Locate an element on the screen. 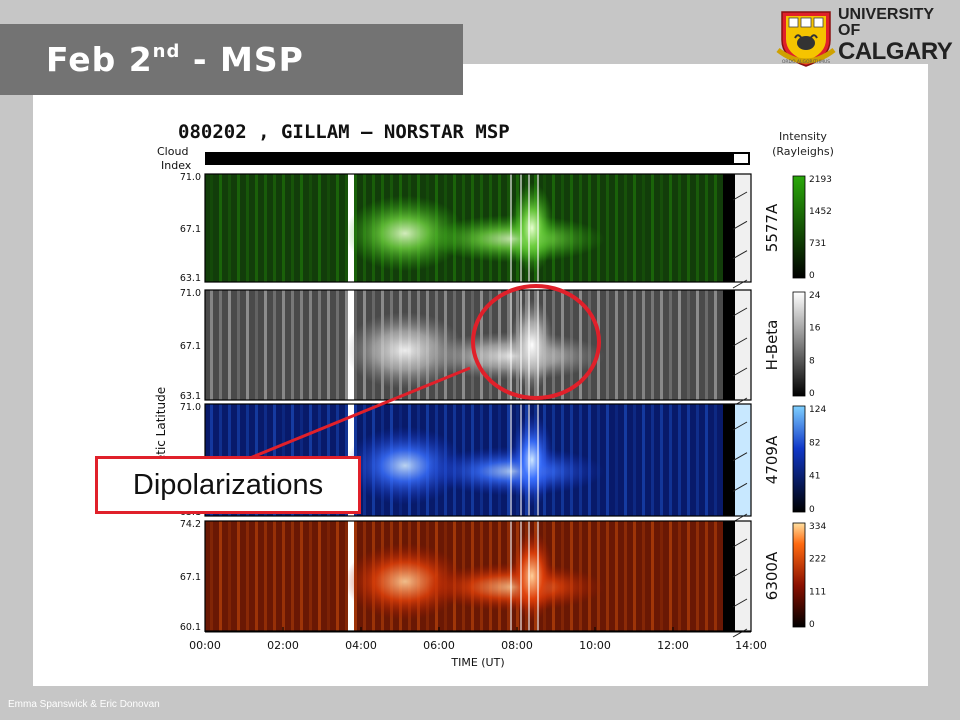 The width and height of the screenshot is (960, 720). panel-3-scale-label: 222 is located at coordinates (817, 560).